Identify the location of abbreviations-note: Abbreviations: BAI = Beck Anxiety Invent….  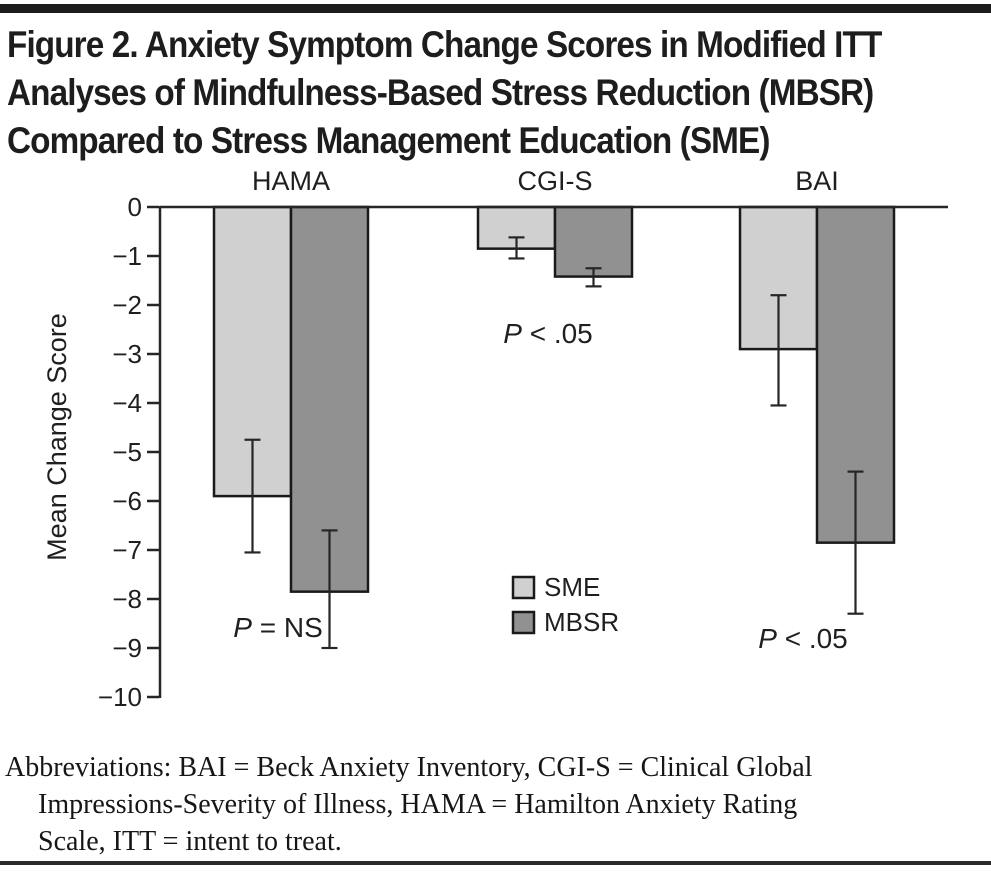
(495, 804).